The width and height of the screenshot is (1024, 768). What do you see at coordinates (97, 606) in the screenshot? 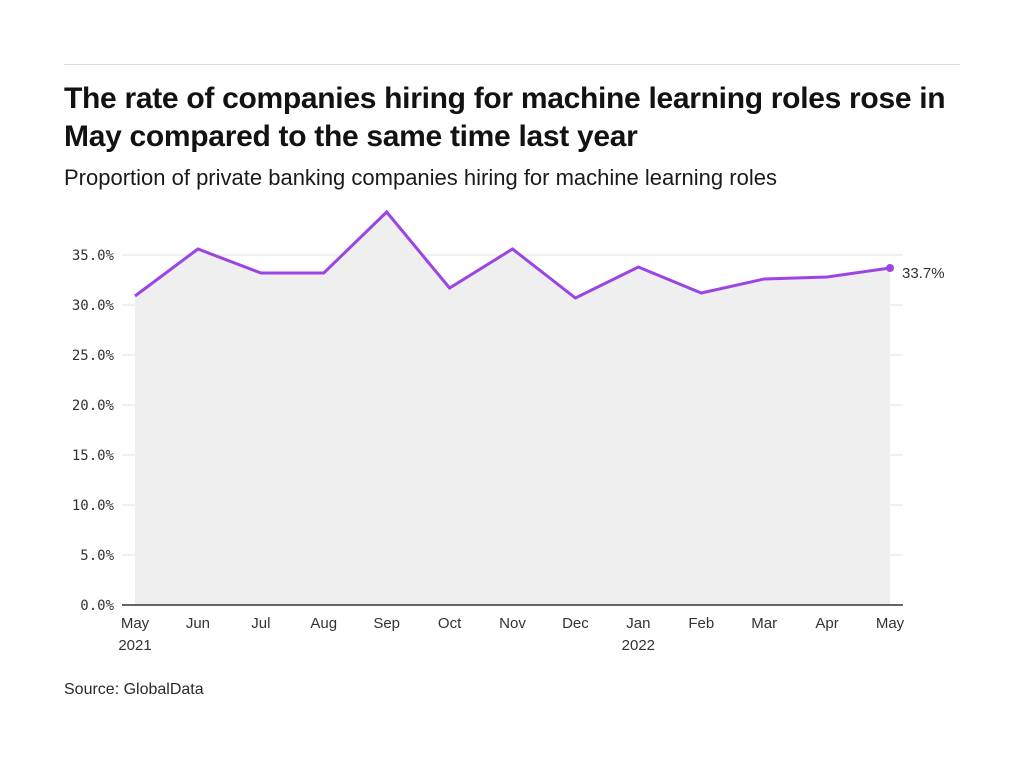
I see `y-tick-label: 0.0%` at bounding box center [97, 606].